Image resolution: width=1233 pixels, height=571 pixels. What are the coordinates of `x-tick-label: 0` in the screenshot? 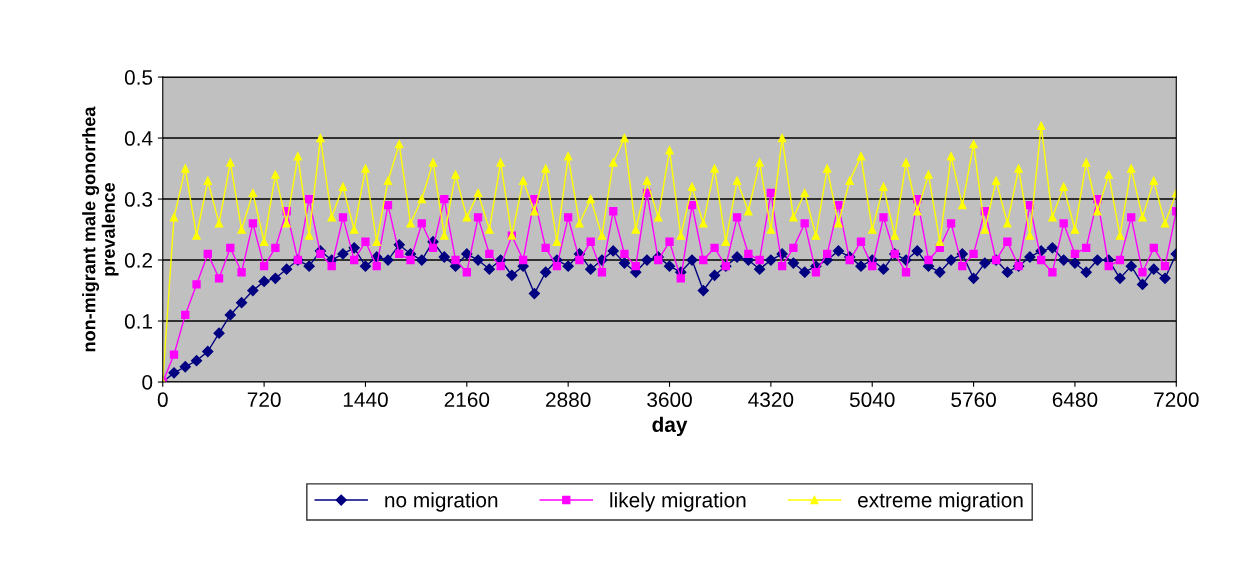 It's located at (162, 400).